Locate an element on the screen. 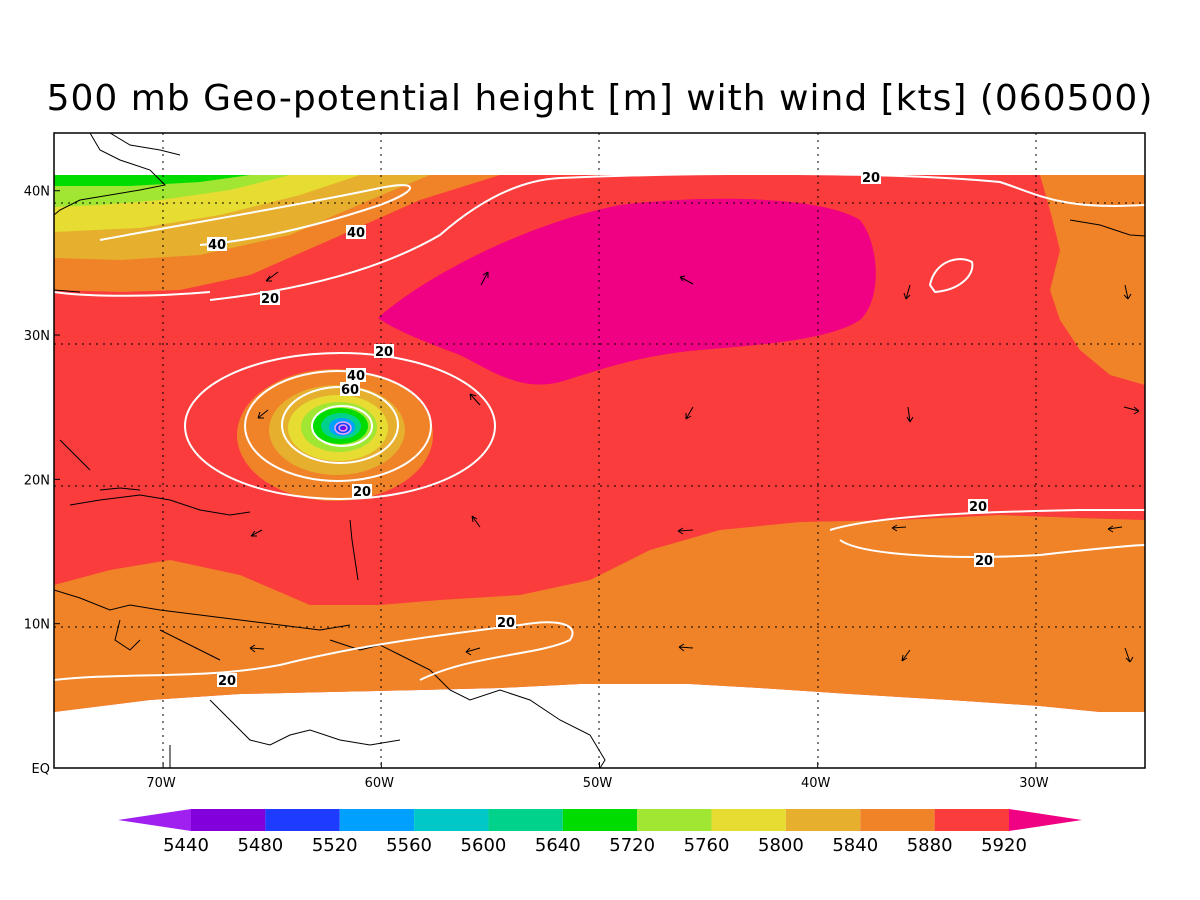 The height and width of the screenshot is (900, 1200). lat-tick-label: EQ is located at coordinates (41, 769).